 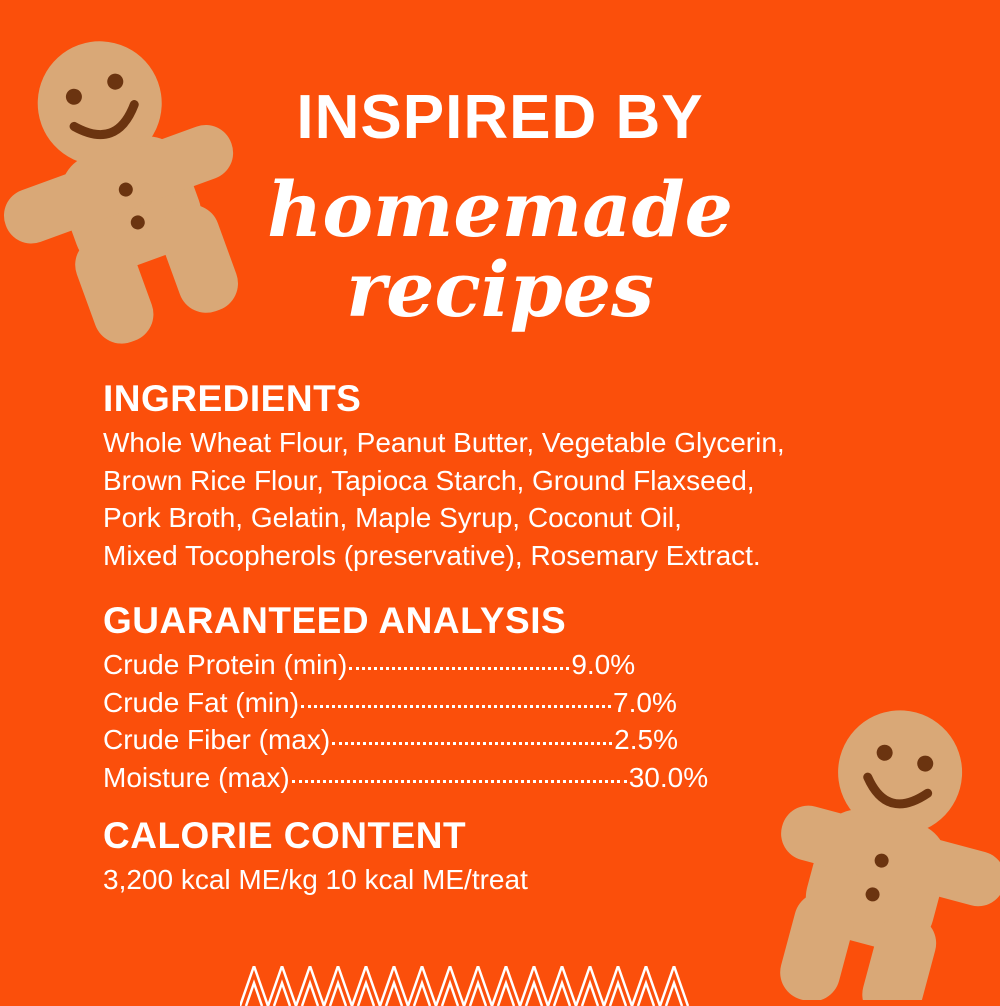 What do you see at coordinates (405, 778) in the screenshot?
I see `analysis-row: Moisture (max) 30.0%` at bounding box center [405, 778].